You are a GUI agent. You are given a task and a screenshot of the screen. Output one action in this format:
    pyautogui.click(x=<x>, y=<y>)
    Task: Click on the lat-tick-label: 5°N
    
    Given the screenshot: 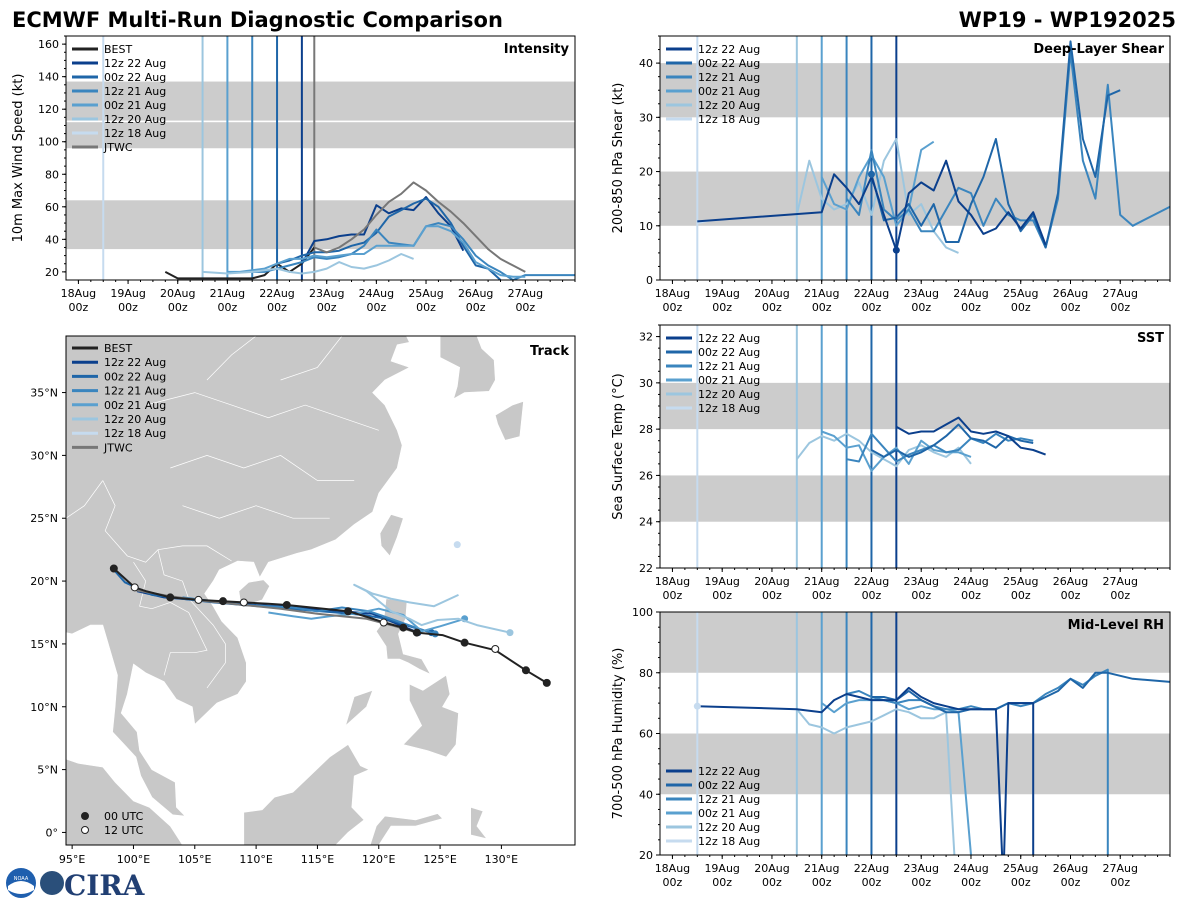 What is the action you would take?
    pyautogui.click(x=47, y=770)
    